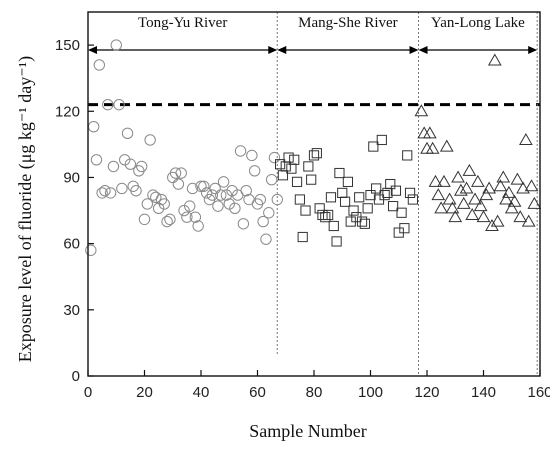  I want to click on region-label: Yan-Long Lake, so click(478, 23).